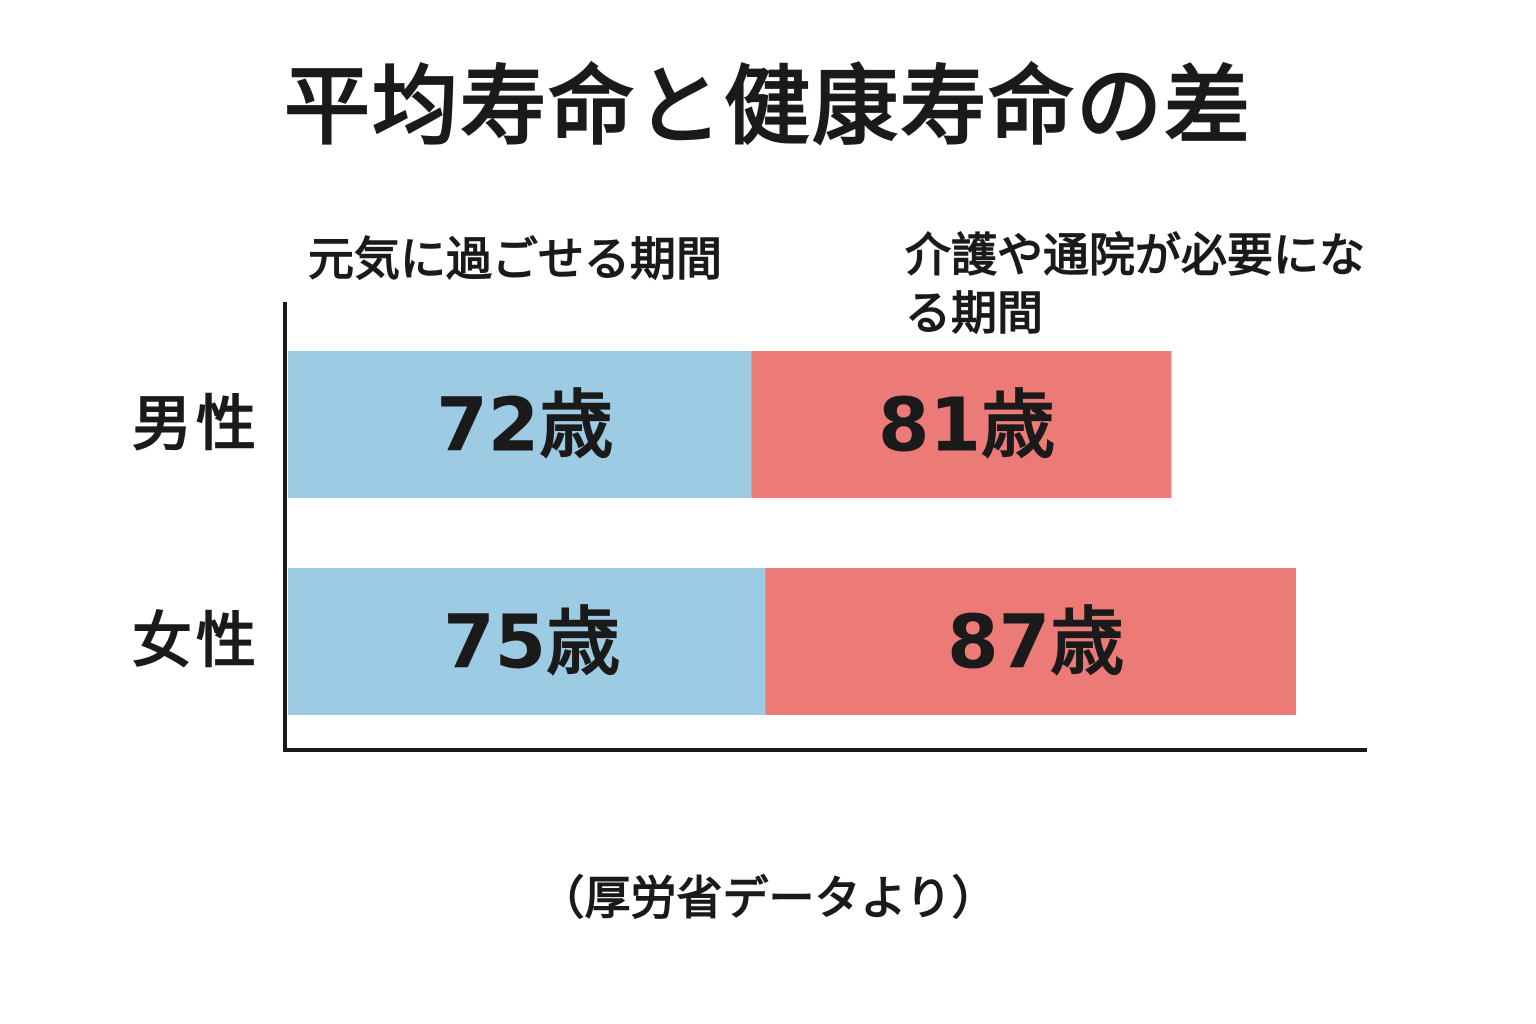 The image size is (1536, 1024). What do you see at coordinates (196, 425) in the screenshot?
I see `category-label: 男性` at bounding box center [196, 425].